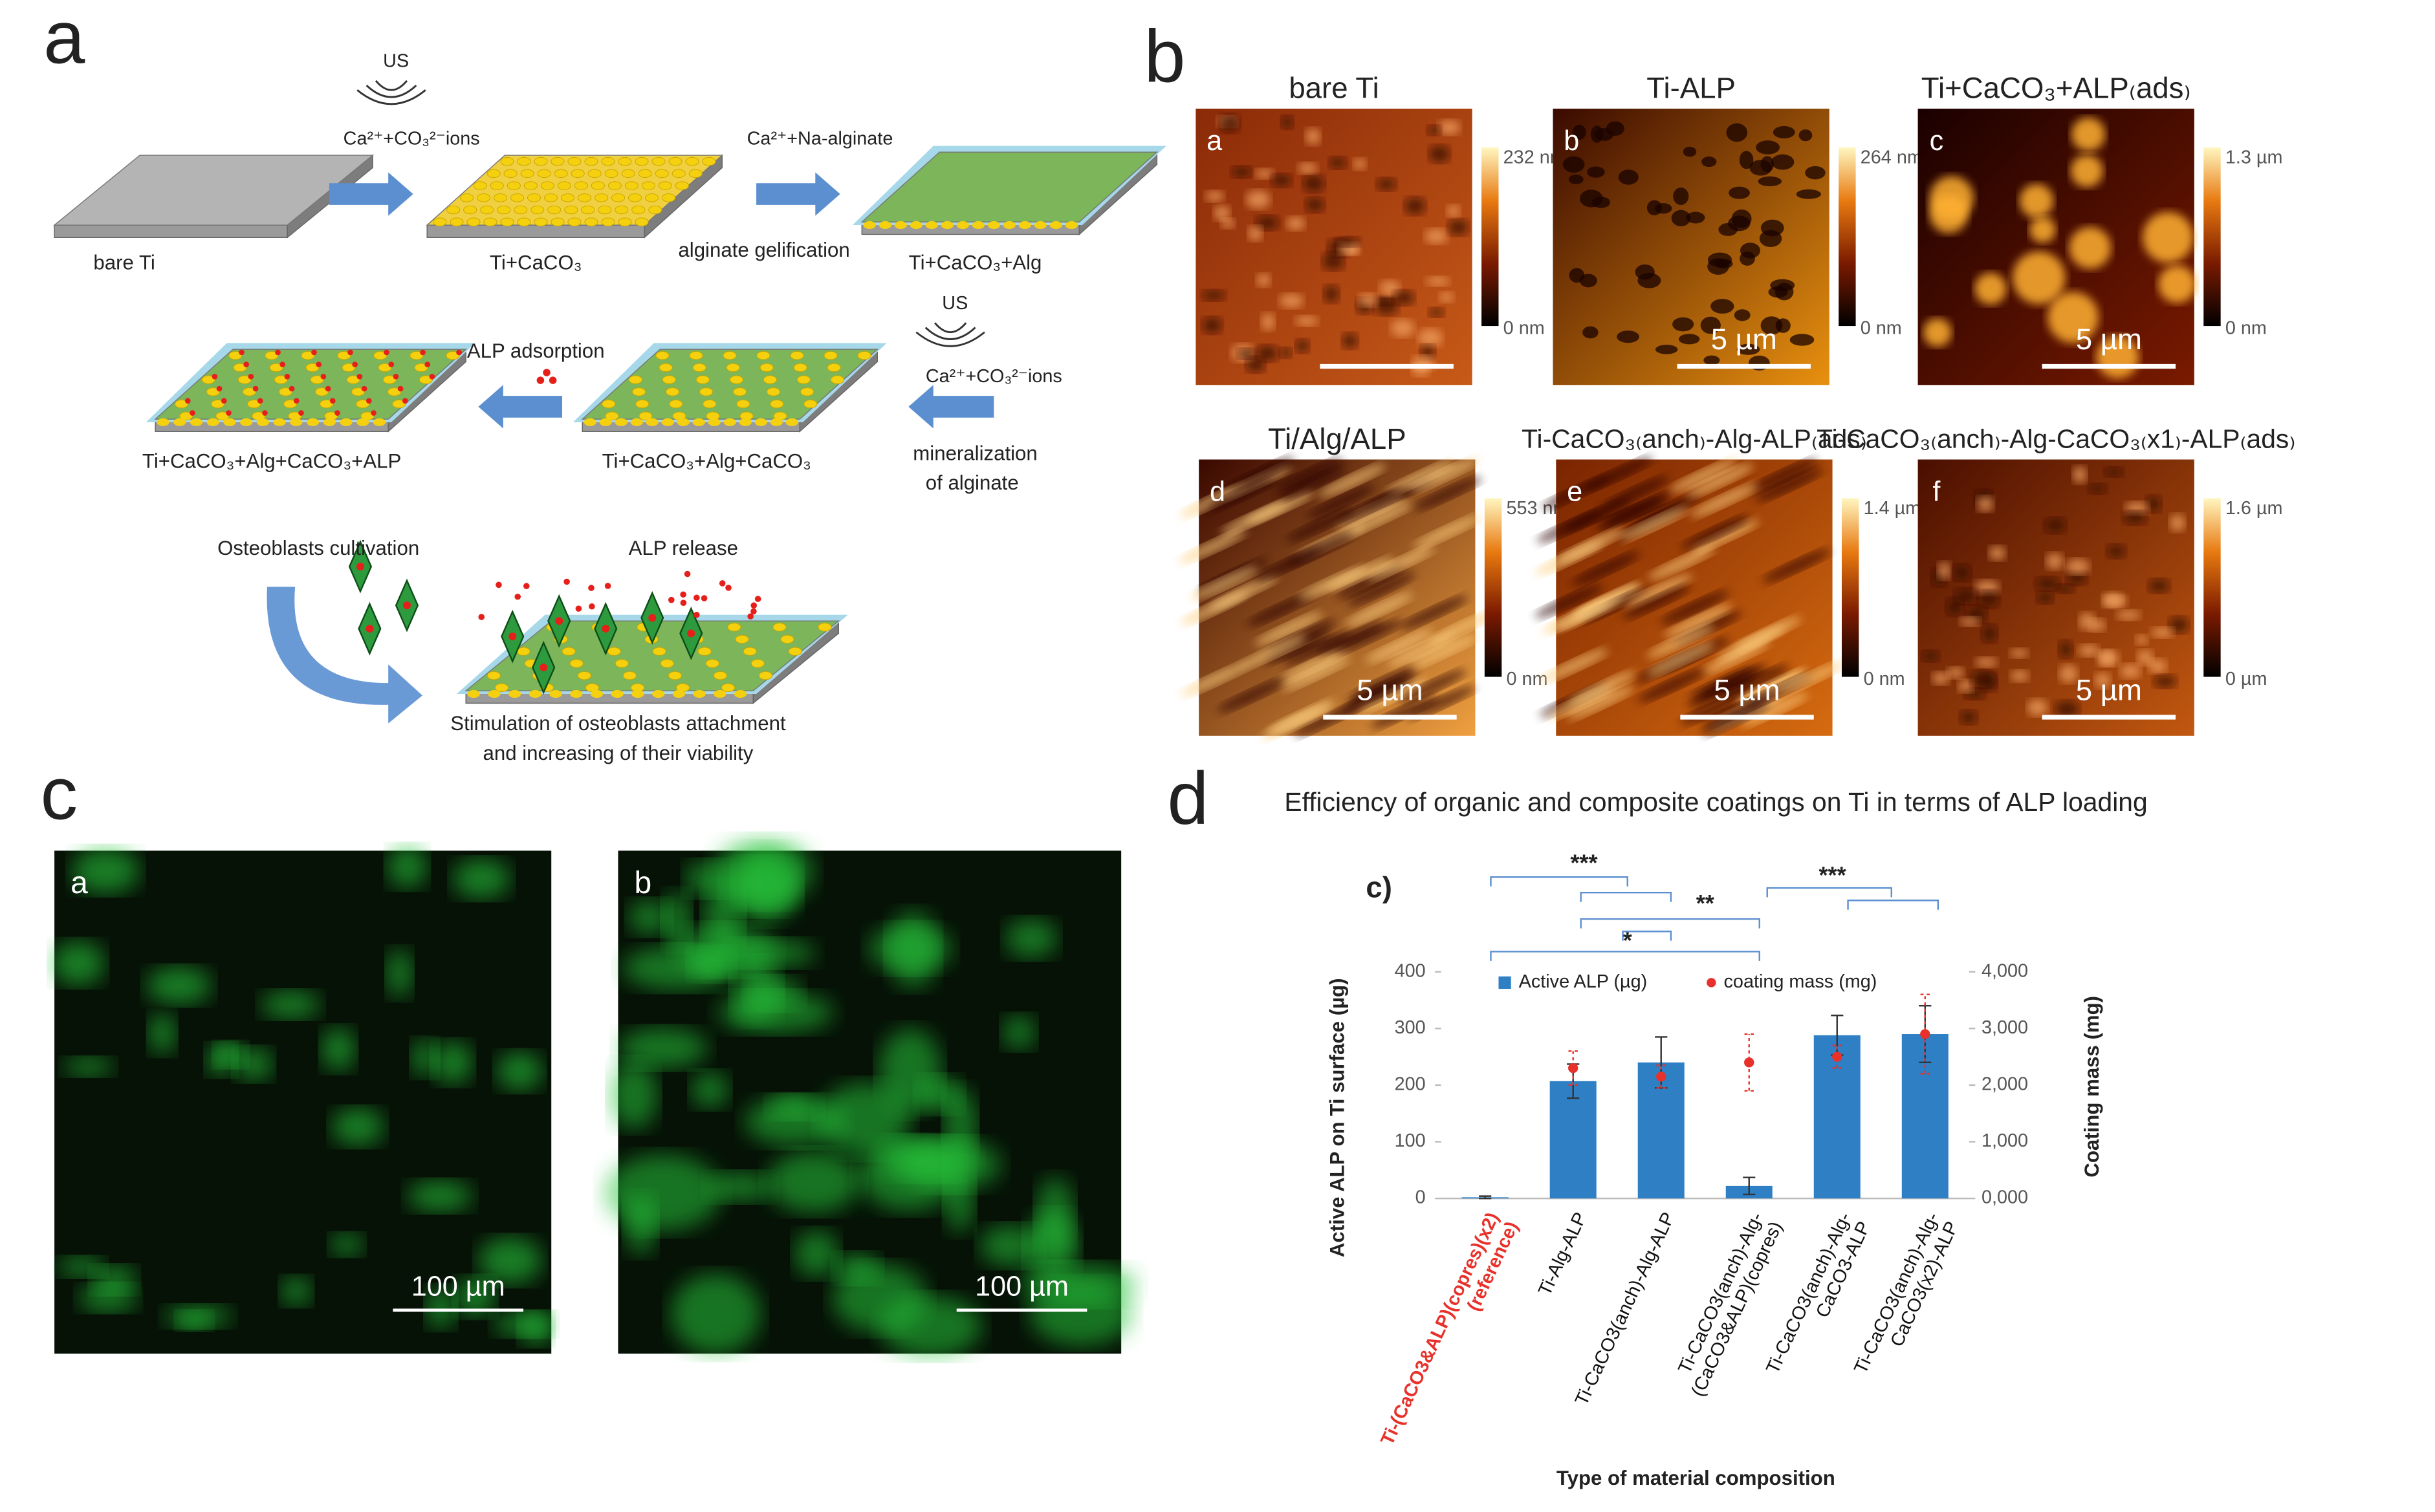 This screenshot has height=1512, width=2435. I want to click on afm-texture, so click(1689, 596).